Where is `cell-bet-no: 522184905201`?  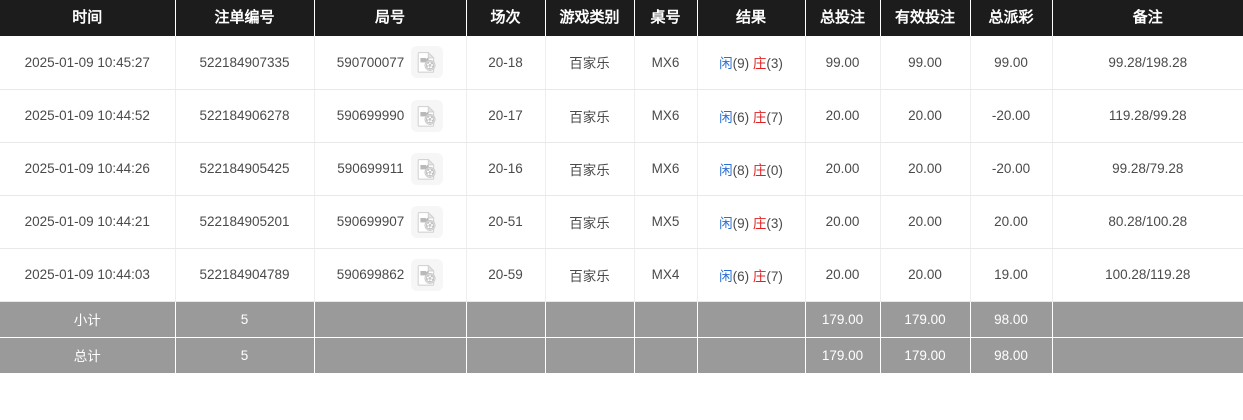
cell-bet-no: 522184905201 is located at coordinates (245, 222).